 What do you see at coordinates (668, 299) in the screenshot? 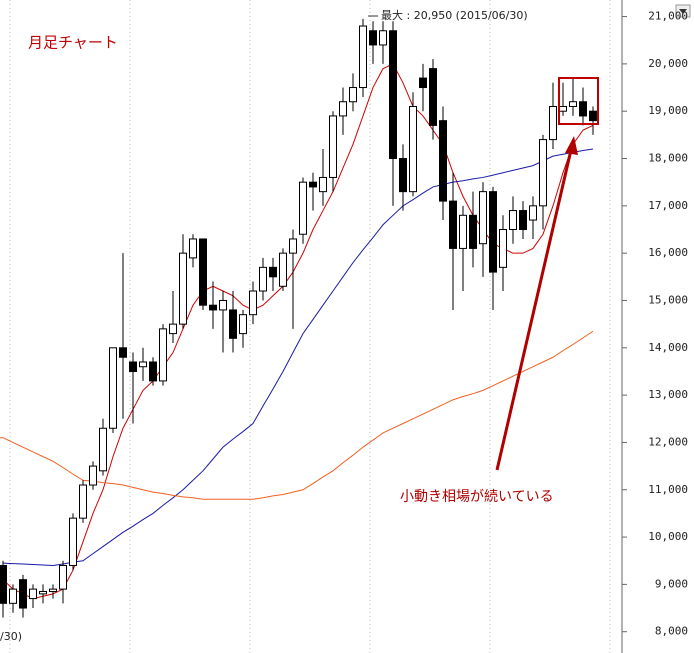
I see `y-tick-label: 15,000` at bounding box center [668, 299].